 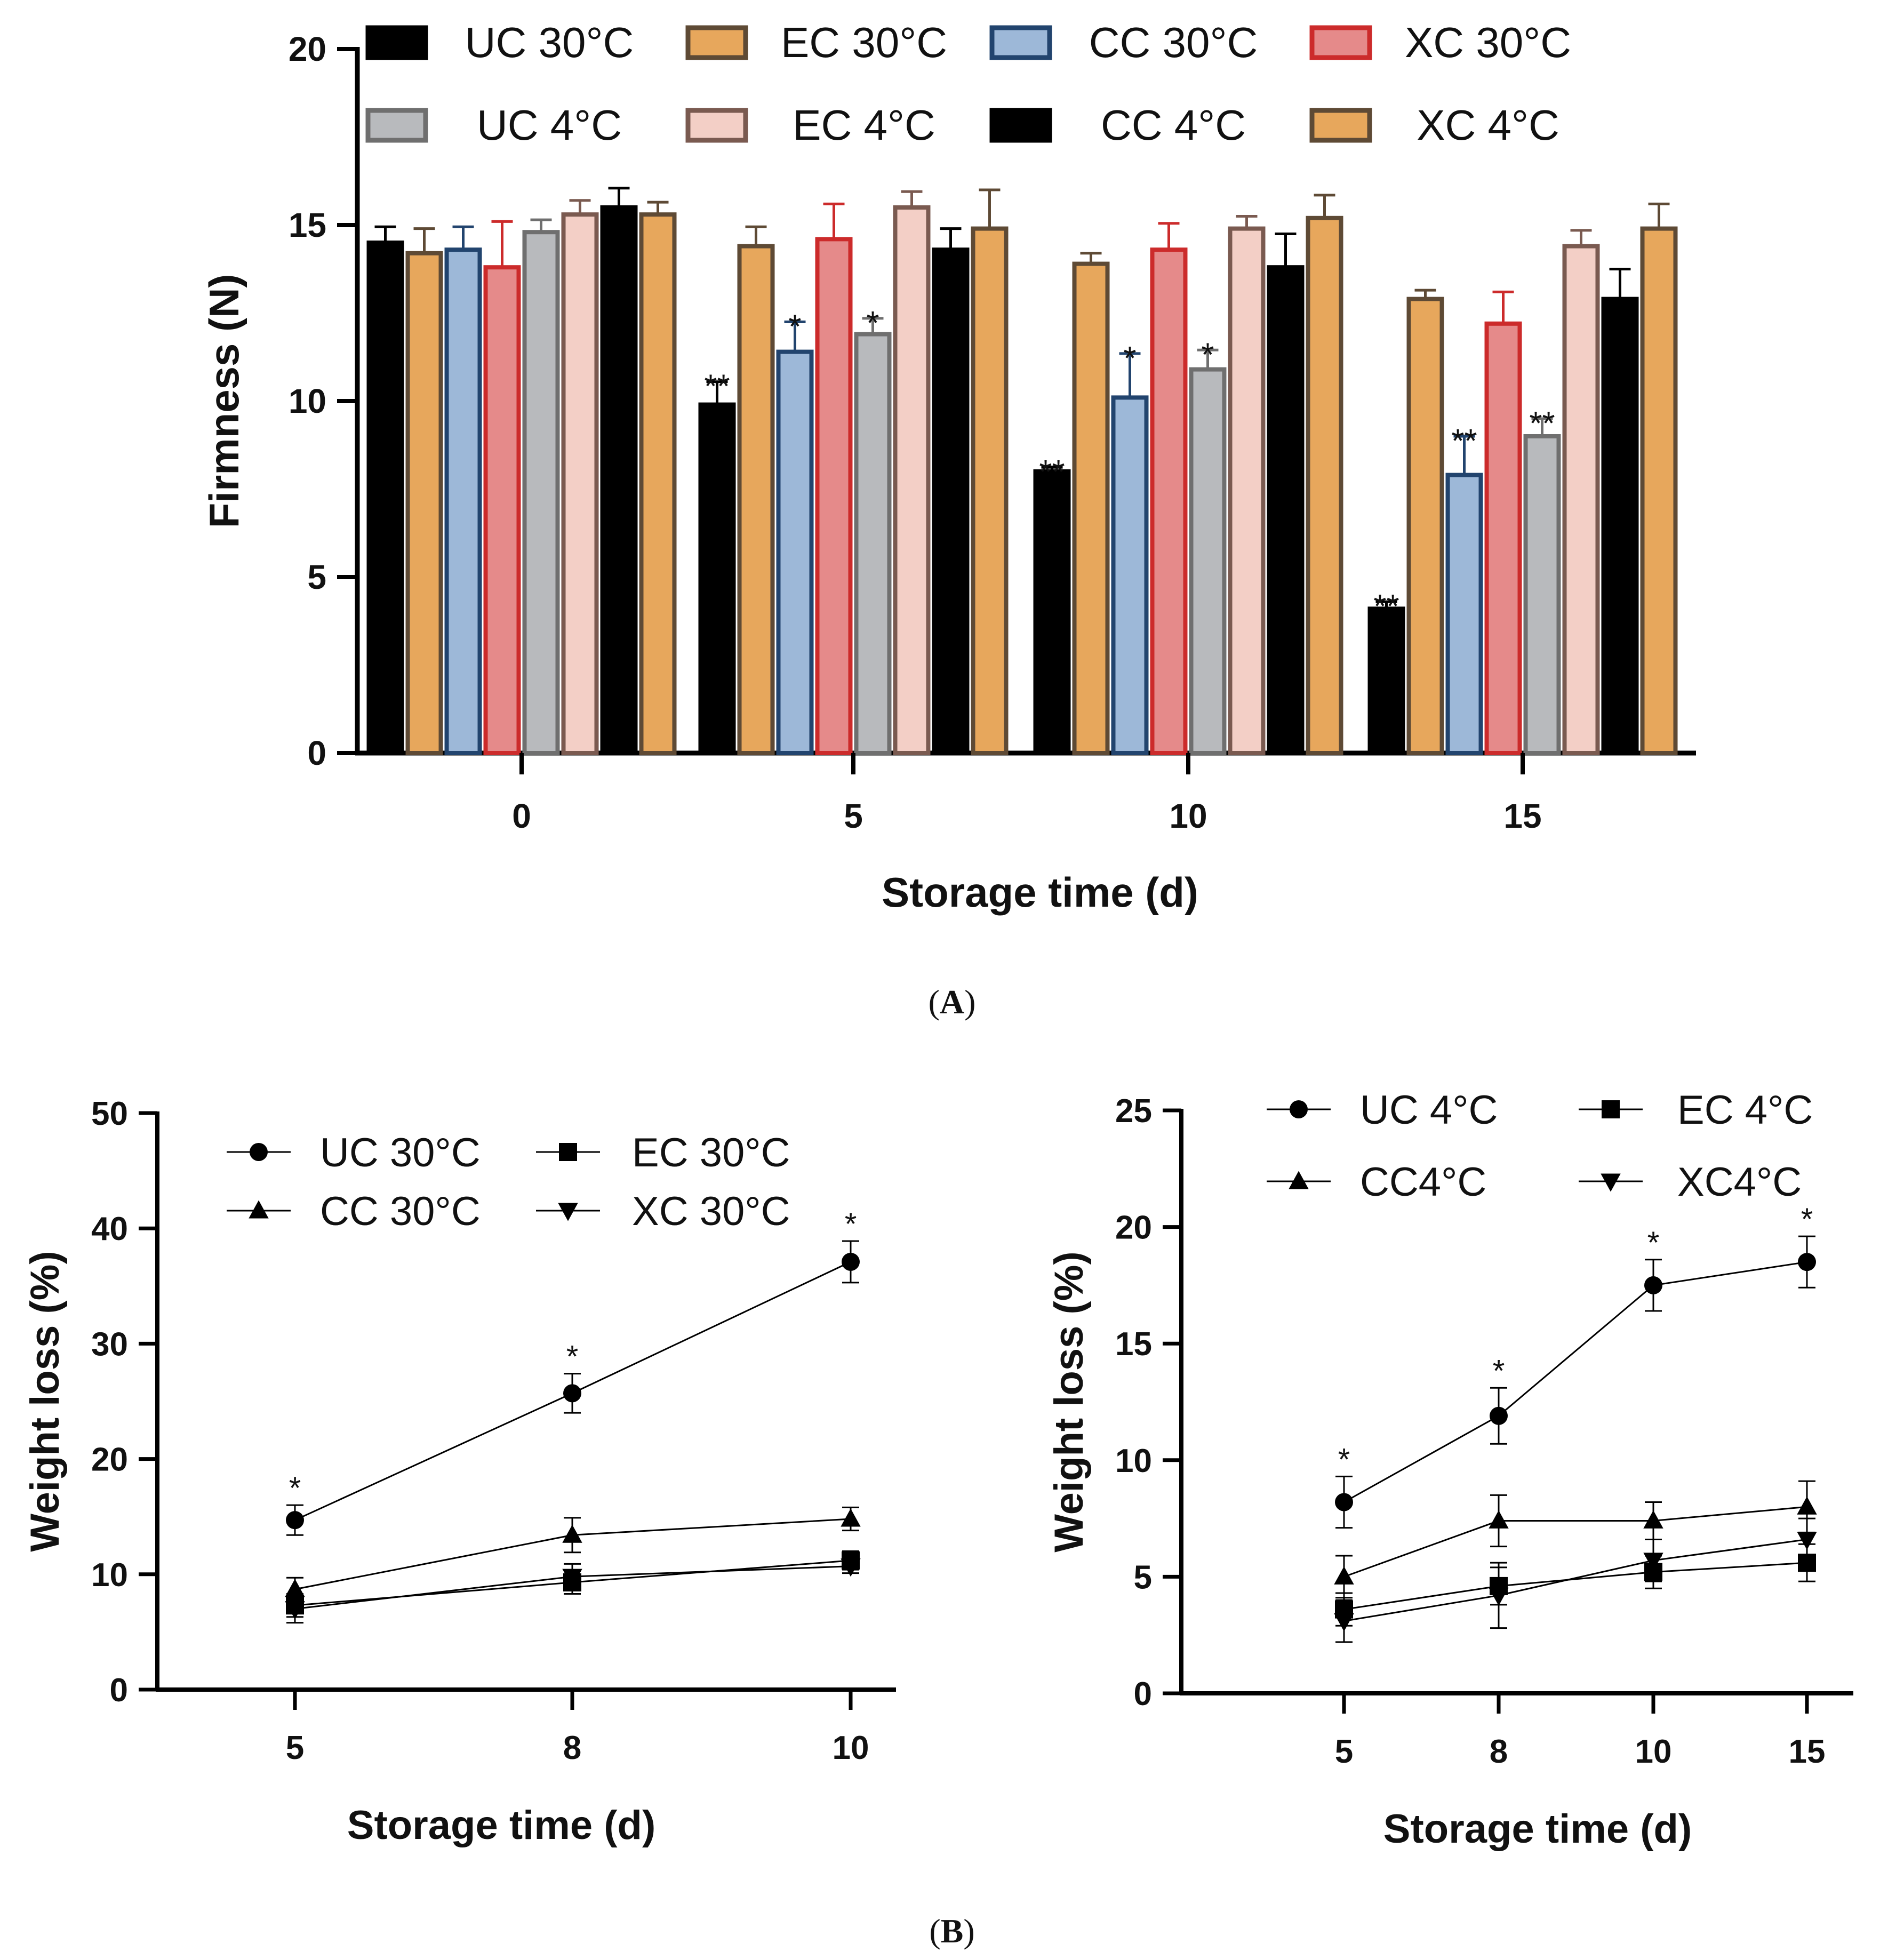 I want to click on data-point-uc-30c, so click(x=572, y=1393).